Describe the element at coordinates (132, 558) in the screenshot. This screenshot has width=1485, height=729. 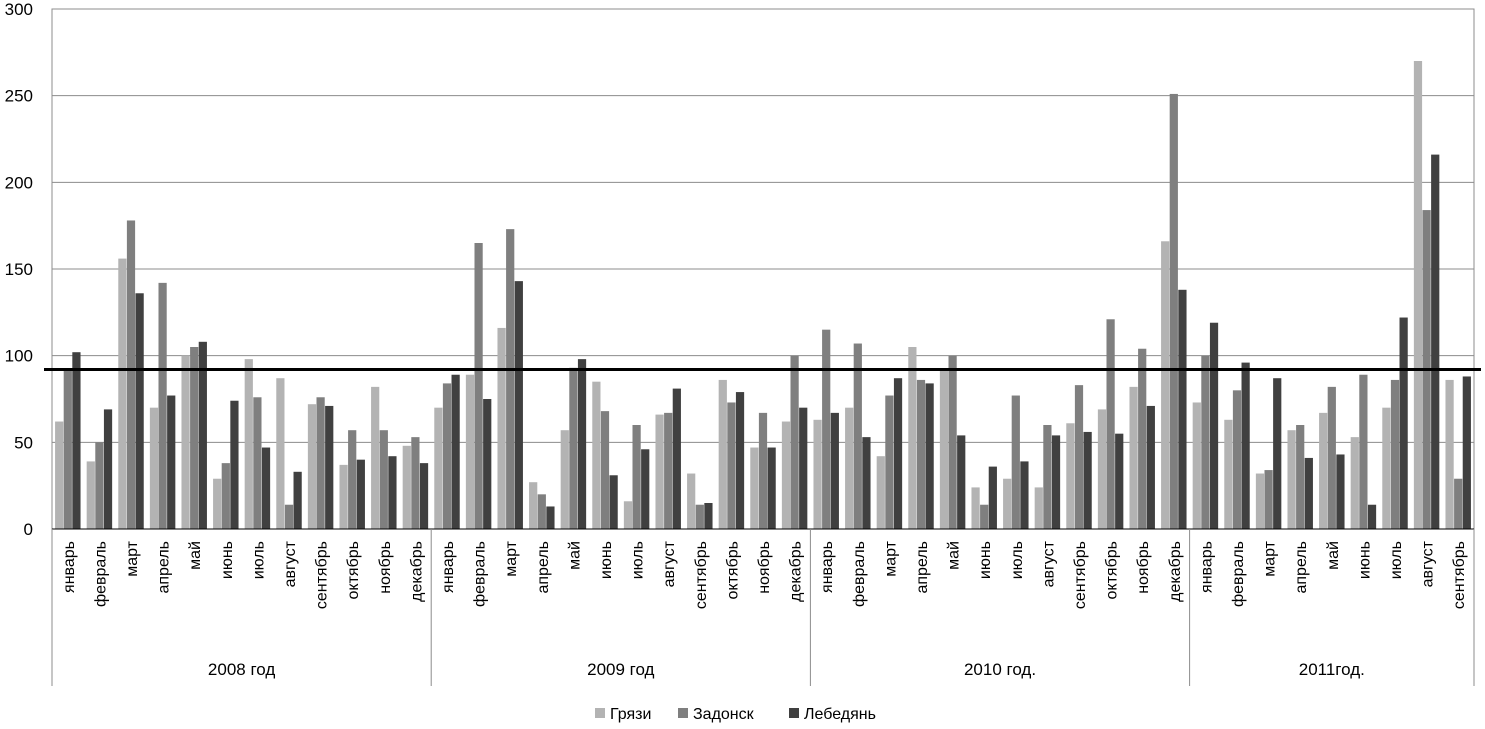
I see `month-label-3: март` at that location.